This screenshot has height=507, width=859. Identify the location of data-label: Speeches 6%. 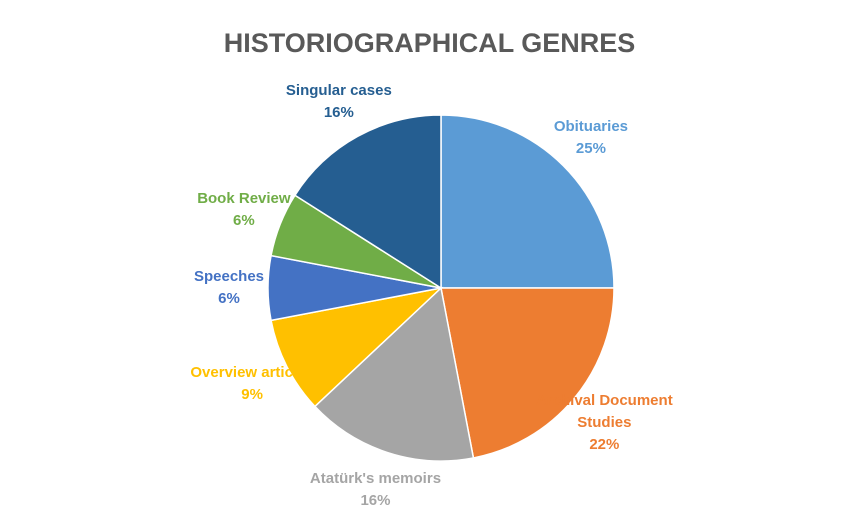
(229, 288).